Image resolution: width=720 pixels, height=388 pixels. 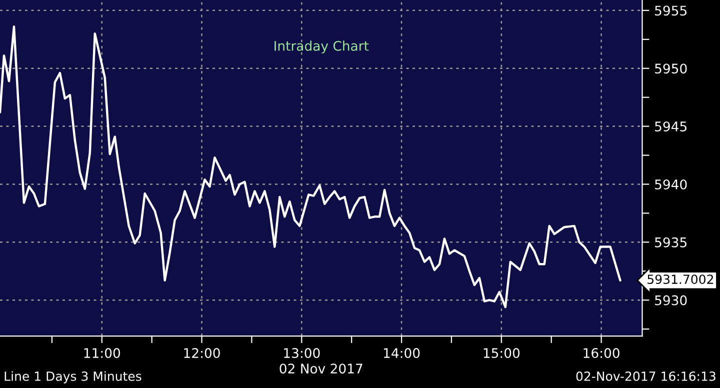 I want to click on y-tick-label: 5945, so click(x=670, y=127).